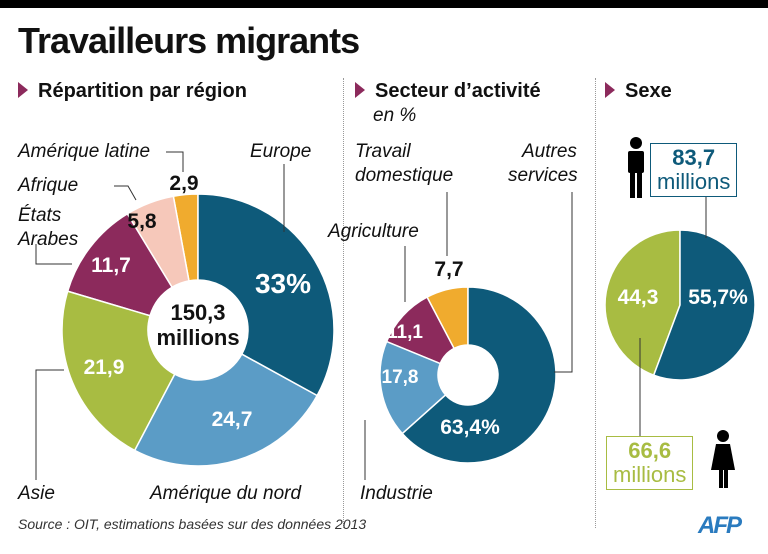 The width and height of the screenshot is (768, 554). I want to click on slice-asie, so click(118, 371).